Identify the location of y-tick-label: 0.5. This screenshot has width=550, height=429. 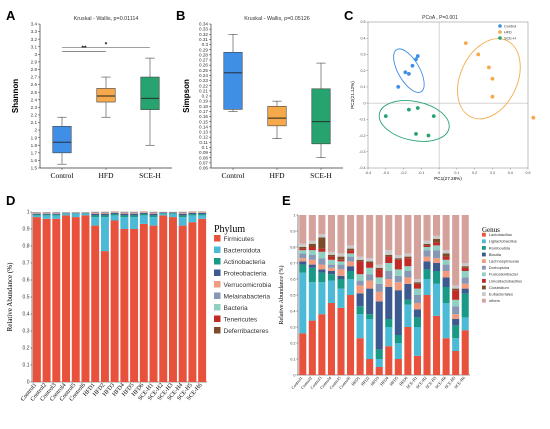
(26, 298).